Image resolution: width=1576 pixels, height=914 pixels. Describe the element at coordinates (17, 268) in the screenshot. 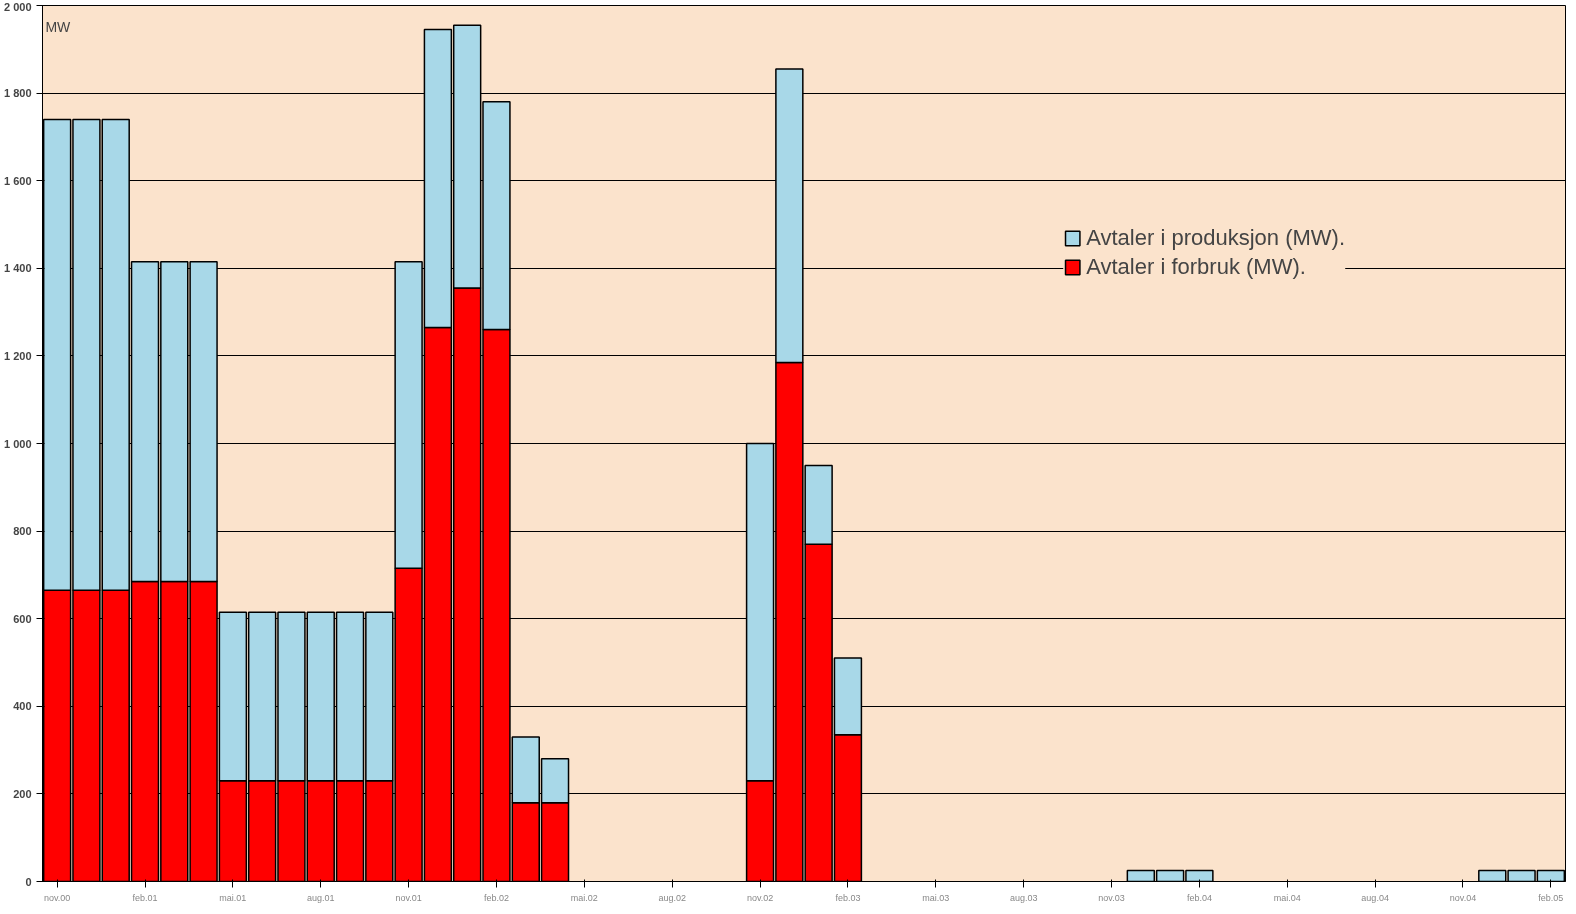

I see `y-tick-label: 1 400` at that location.